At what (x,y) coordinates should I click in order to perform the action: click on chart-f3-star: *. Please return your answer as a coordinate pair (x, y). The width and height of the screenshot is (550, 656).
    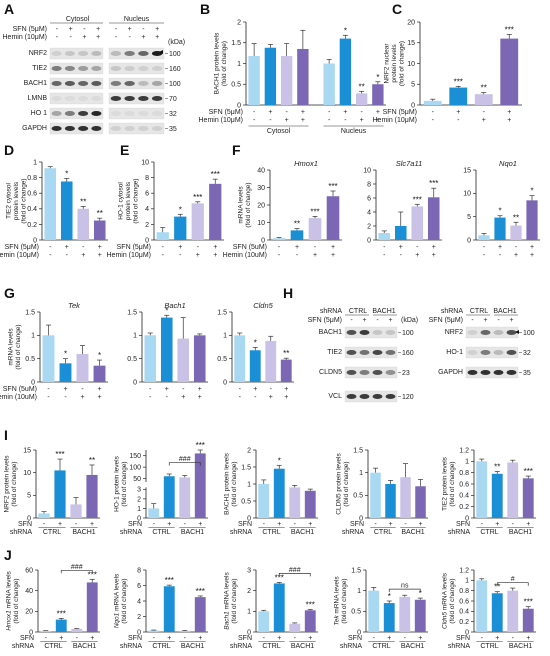
    Looking at the image, I should click on (531, 191).